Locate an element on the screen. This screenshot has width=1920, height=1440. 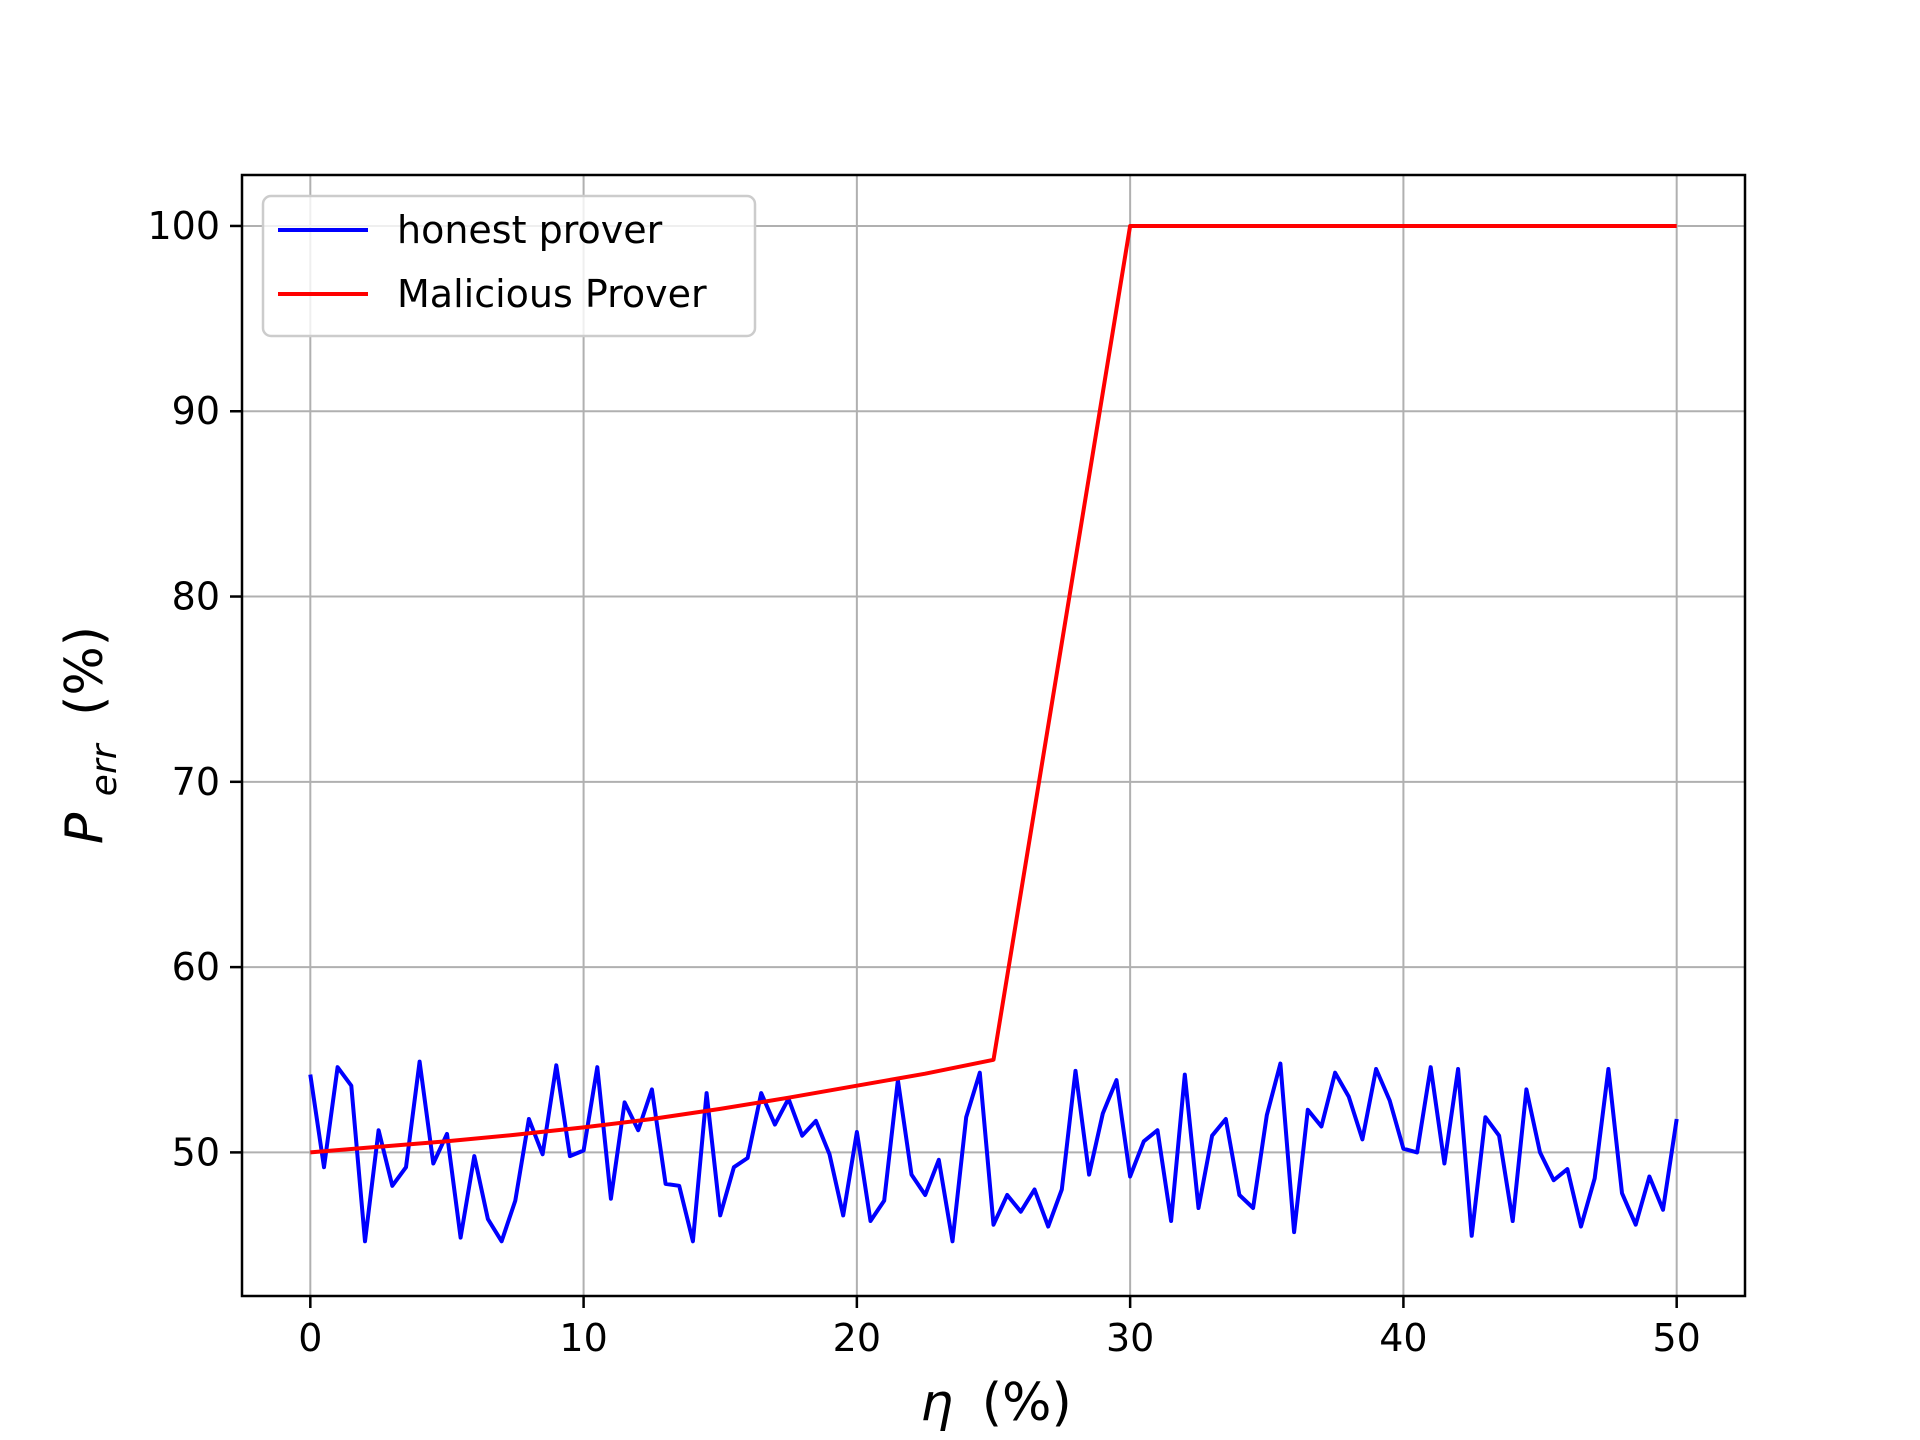
svg-text: P err (%) is located at coordinates (92, 735).